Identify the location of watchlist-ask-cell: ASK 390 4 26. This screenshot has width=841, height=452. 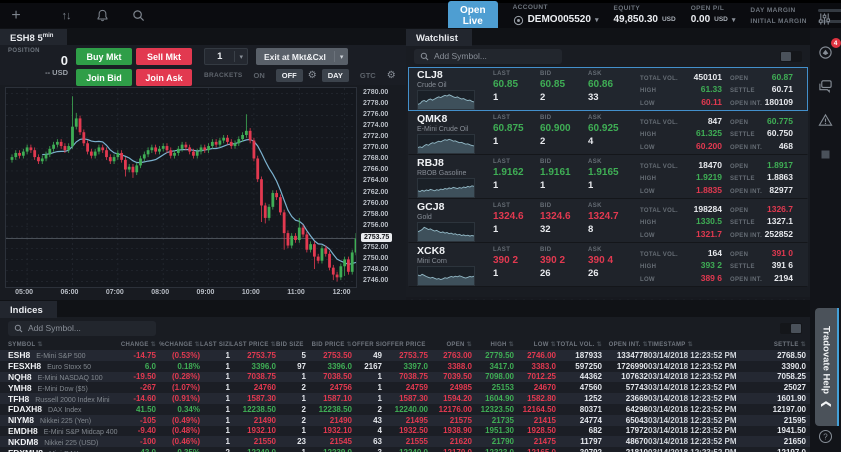
(614, 266).